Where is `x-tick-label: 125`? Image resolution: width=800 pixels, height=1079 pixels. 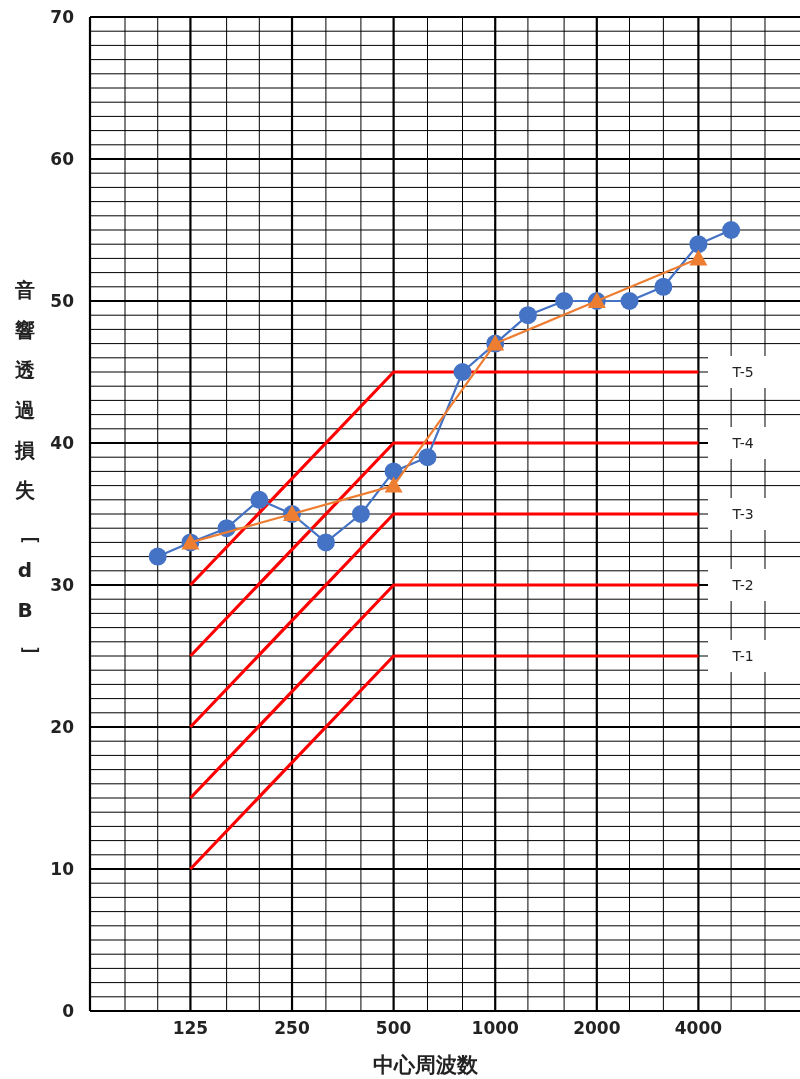
x-tick-label: 125 is located at coordinates (190, 1028).